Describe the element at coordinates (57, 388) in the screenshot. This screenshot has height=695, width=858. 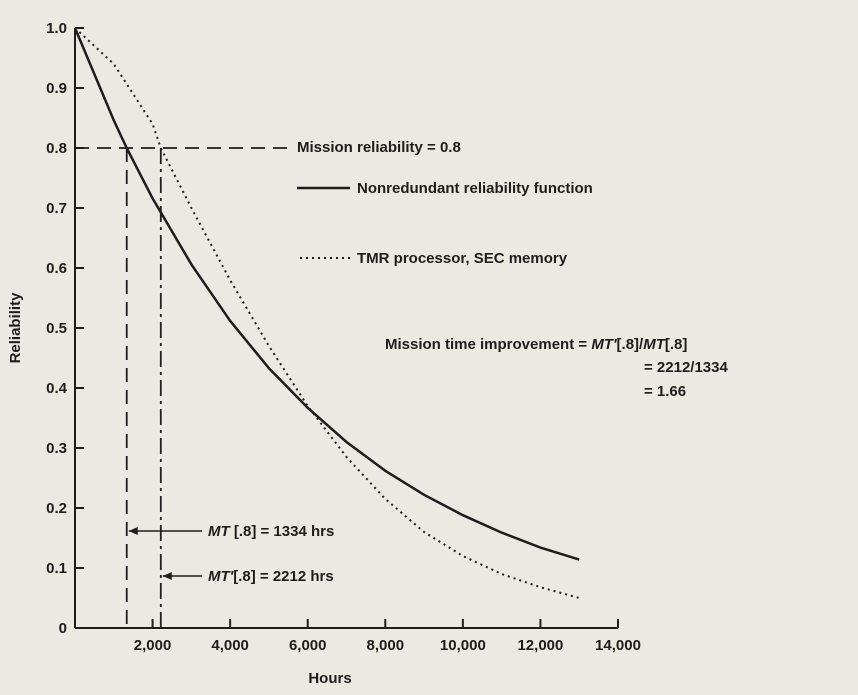
I see `y-tick-label: 0.4` at that location.